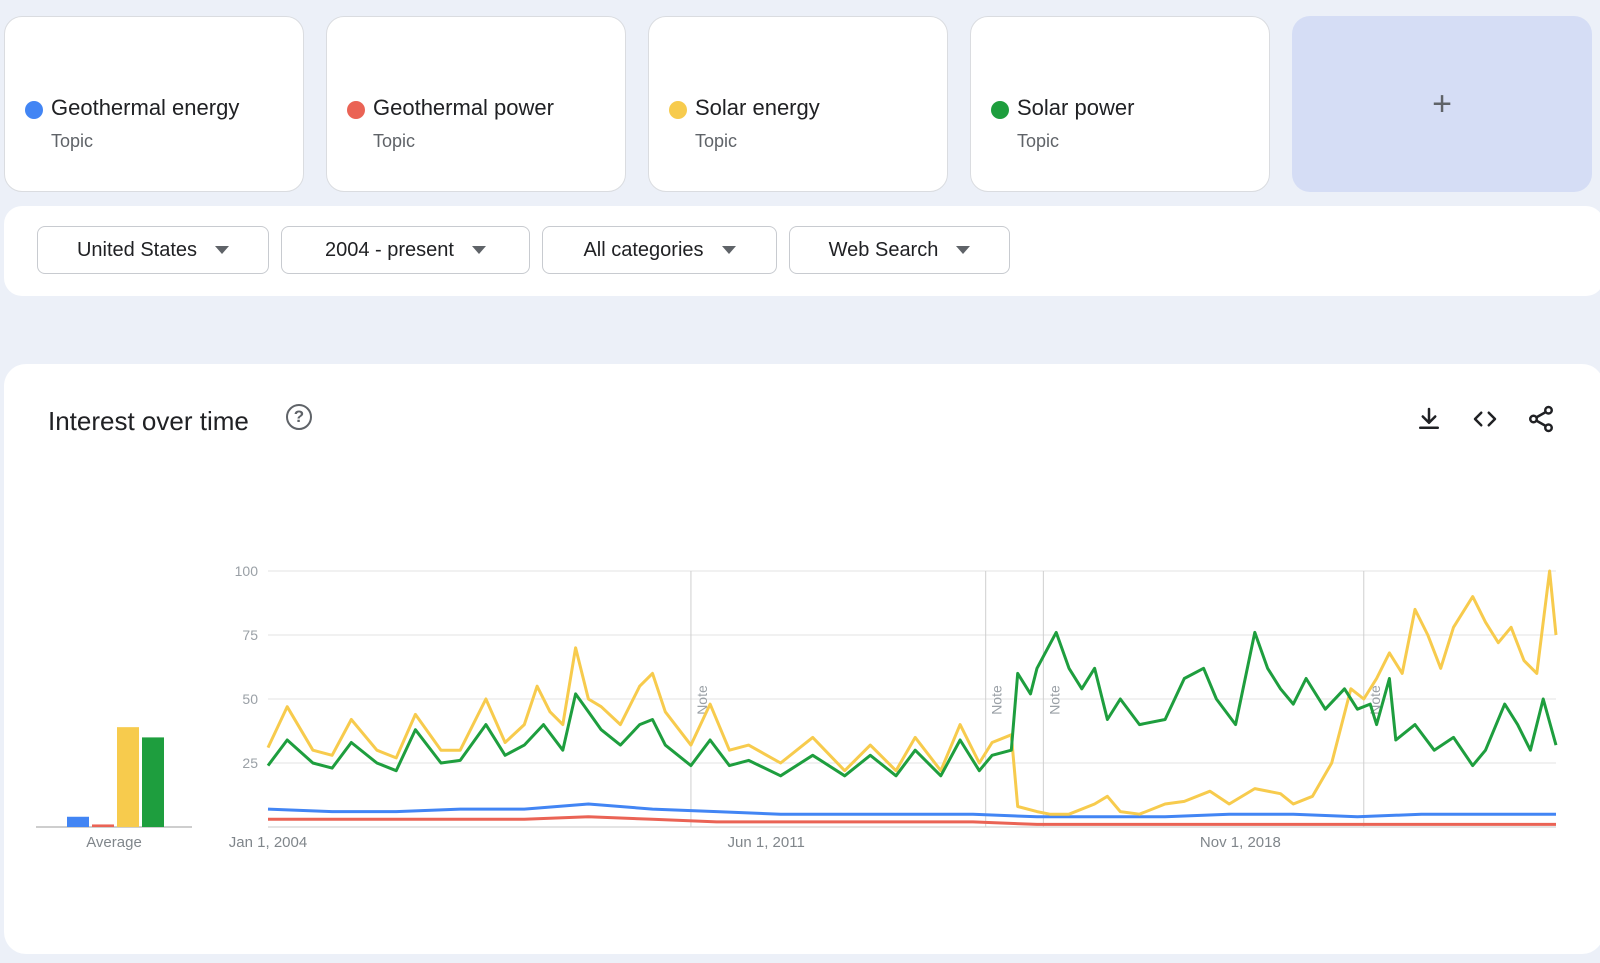  I want to click on category-filter: All categories, so click(659, 250).